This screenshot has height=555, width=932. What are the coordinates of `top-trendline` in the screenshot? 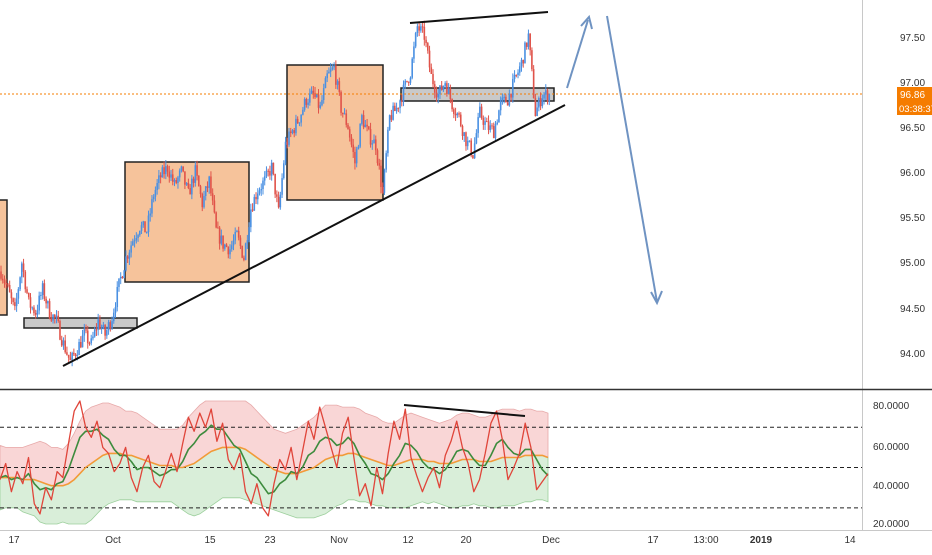 It's located at (479, 17).